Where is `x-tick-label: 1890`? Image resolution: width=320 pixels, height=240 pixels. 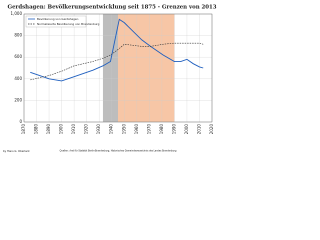 x-tick-label: 1890 is located at coordinates (48, 129).